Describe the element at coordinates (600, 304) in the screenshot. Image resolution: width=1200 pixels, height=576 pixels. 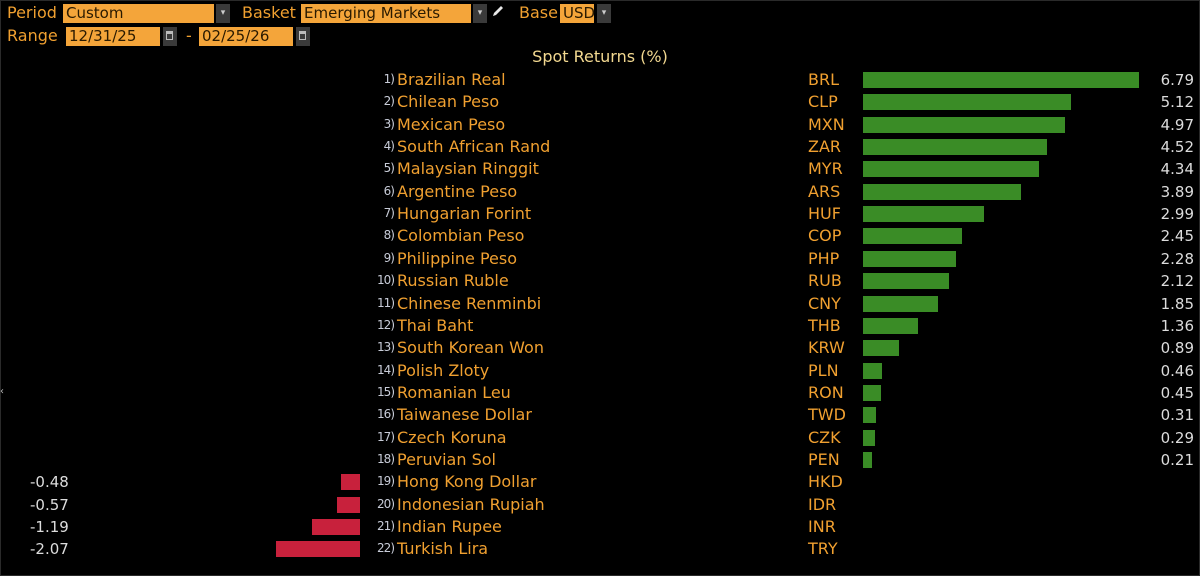
I see `table-row: 11) Chinese Renminbi CNY 1.85` at that location.